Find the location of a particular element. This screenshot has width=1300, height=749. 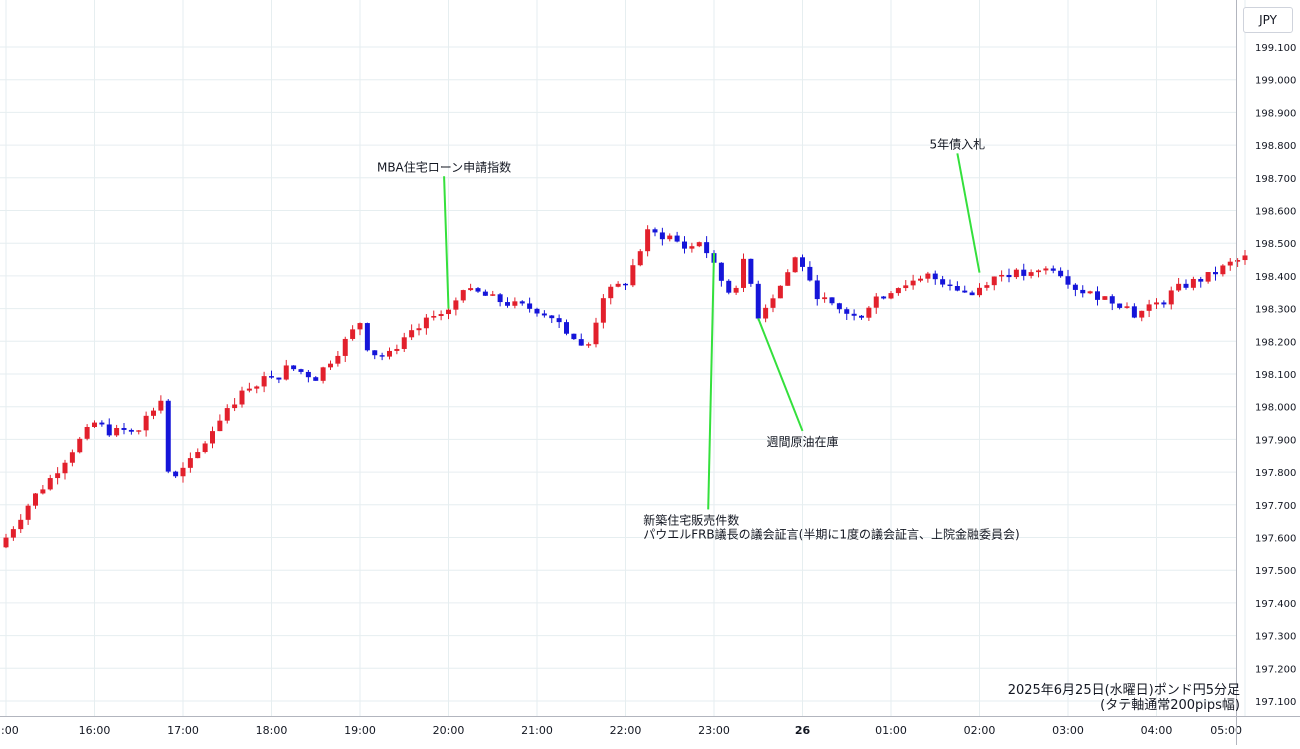

y-tick-label: 199.100 is located at coordinates (1275, 48).